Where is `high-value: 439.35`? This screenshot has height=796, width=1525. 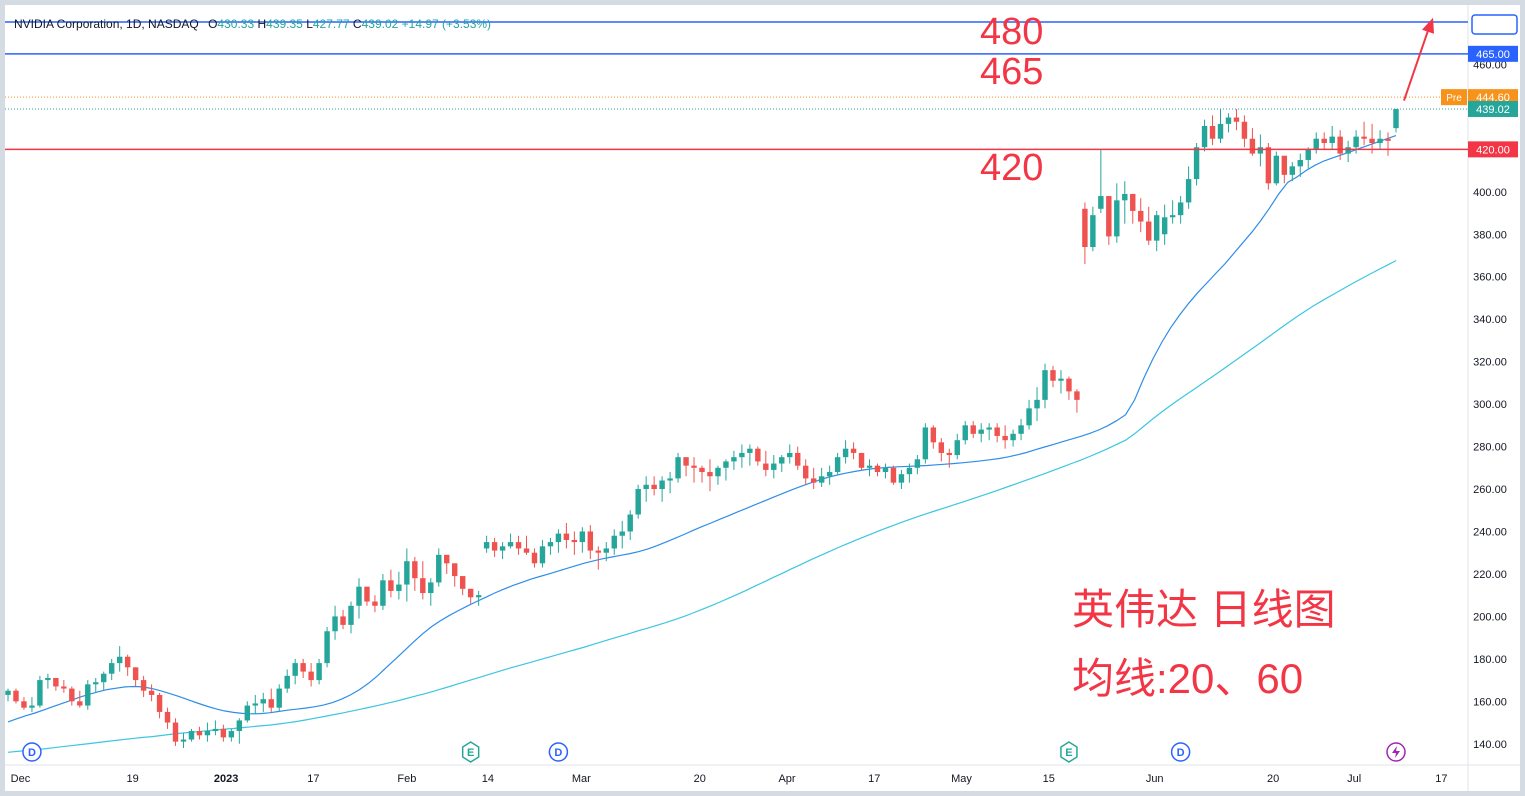 high-value: 439.35 is located at coordinates (284, 24).